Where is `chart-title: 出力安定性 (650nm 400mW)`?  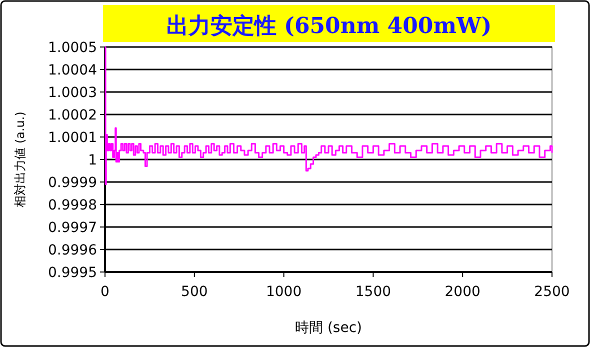 chart-title: 出力安定性 (650nm 400mW) is located at coordinates (329, 26).